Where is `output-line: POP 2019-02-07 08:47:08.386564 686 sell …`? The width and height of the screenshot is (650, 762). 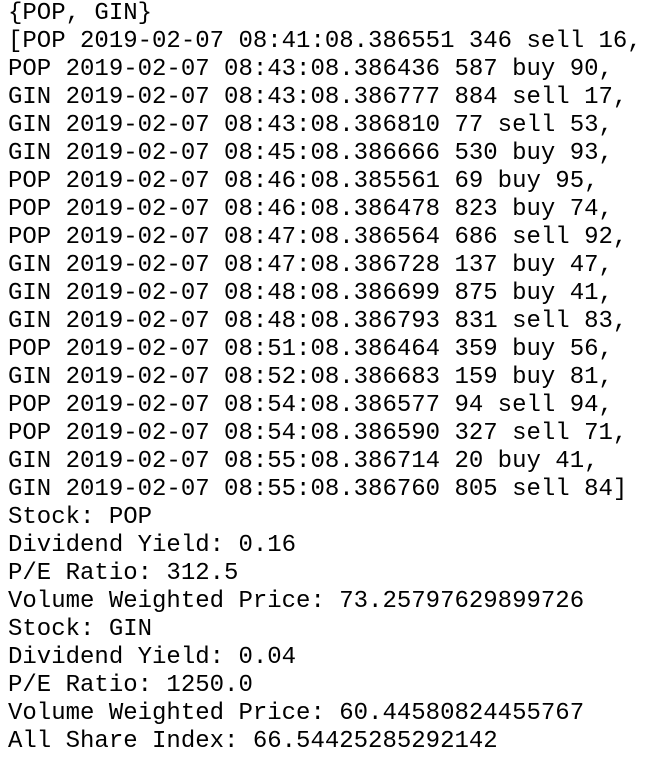
output-line: POP 2019-02-07 08:47:08.386564 686 sell … is located at coordinates (318, 237).